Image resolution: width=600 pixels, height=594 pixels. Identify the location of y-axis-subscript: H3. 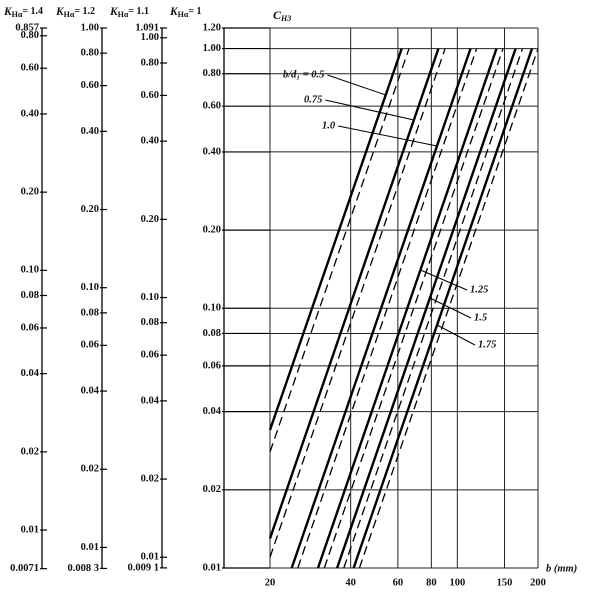
(285, 18).